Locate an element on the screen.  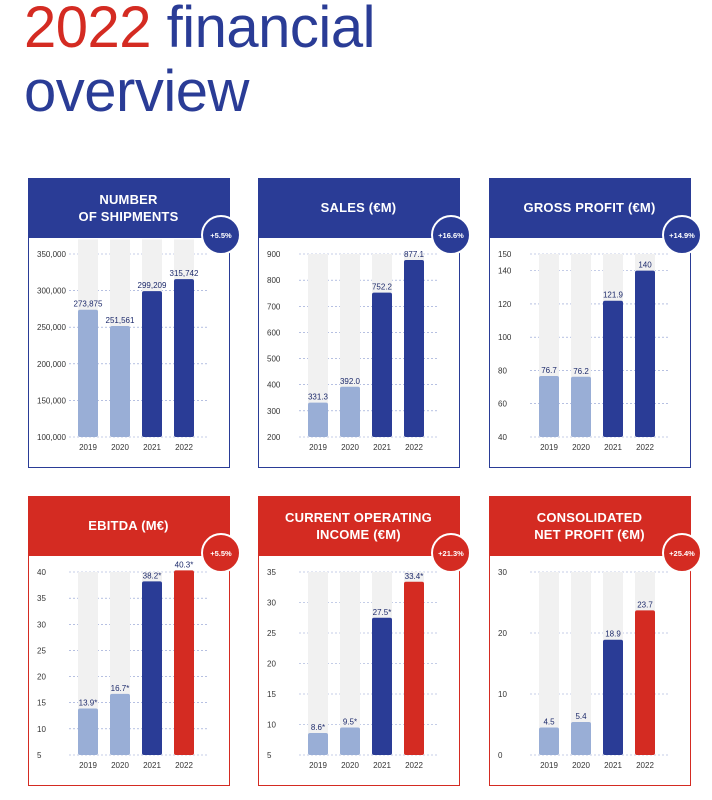
data-label: 9.5* is located at coordinates (350, 722).